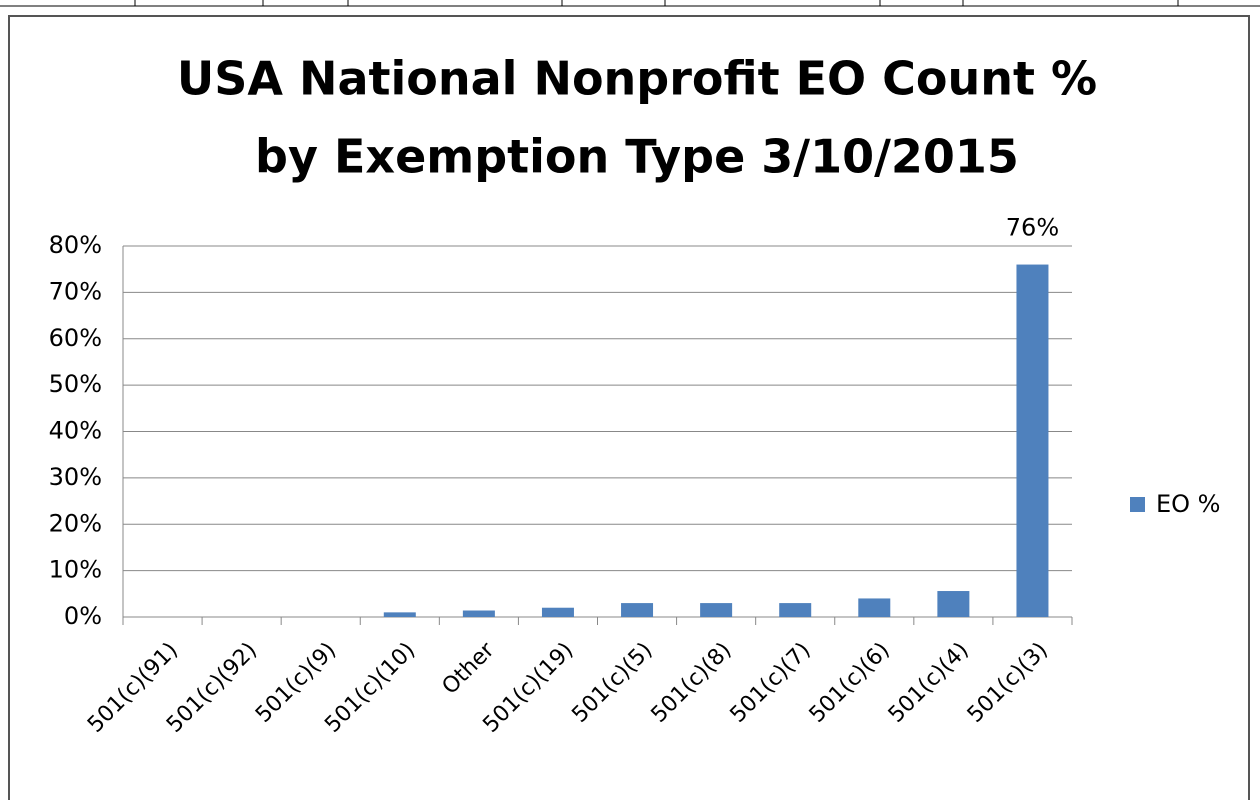 Image resolution: width=1260 pixels, height=800 pixels. Describe the element at coordinates (75, 477) in the screenshot. I see `y-tick-label: 30%` at that location.